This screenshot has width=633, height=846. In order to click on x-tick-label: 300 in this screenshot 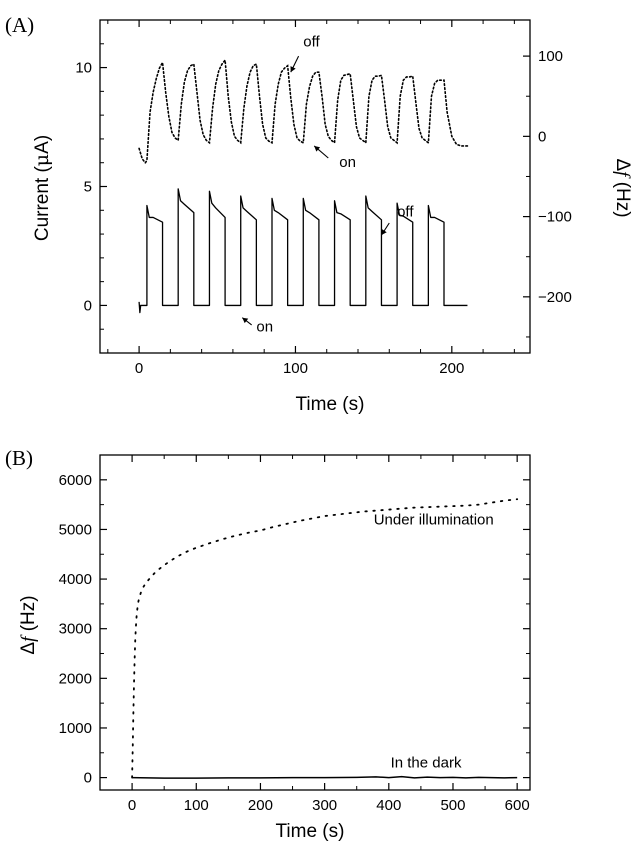, I will do `click(324, 805)`.